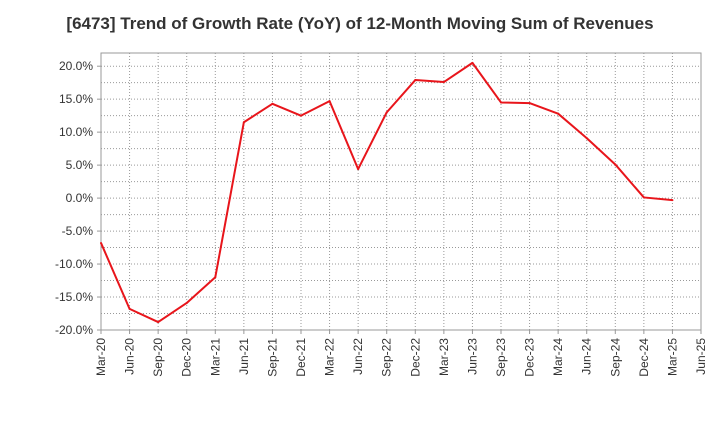 Image resolution: width=720 pixels, height=440 pixels. Describe the element at coordinates (215, 357) in the screenshot. I see `x-tick-label: Mar-21` at that location.